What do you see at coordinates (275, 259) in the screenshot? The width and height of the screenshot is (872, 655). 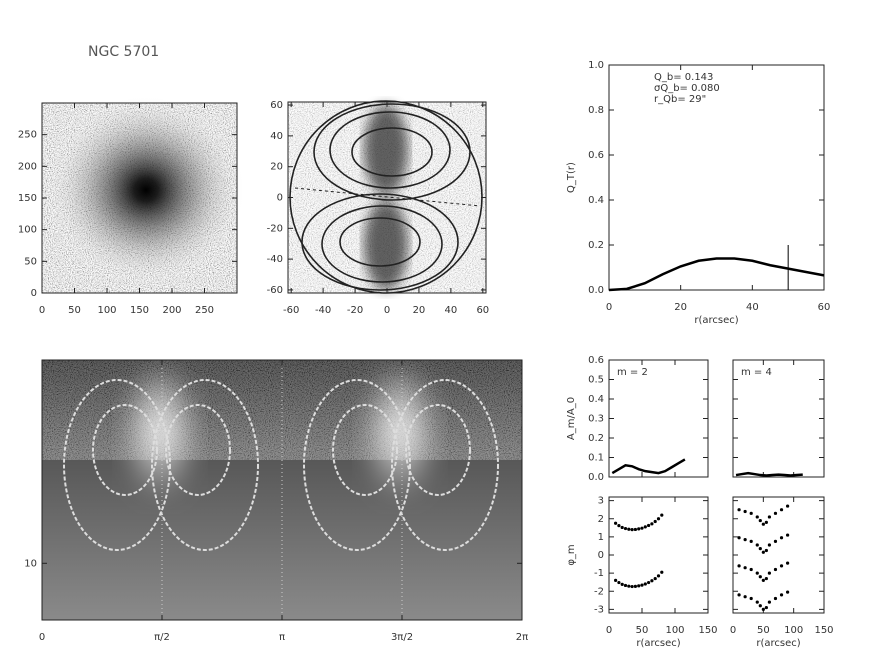 I see `y-tick-label: -40` at bounding box center [275, 259].